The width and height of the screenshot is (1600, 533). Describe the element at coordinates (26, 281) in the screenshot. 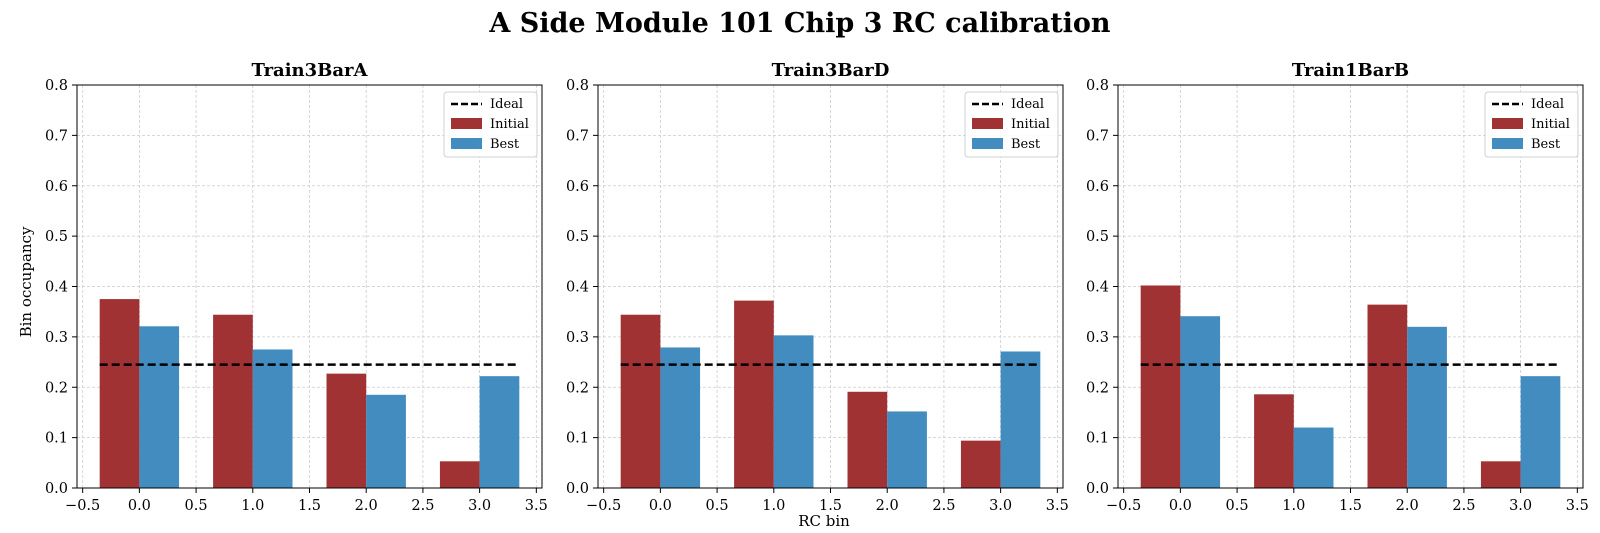

I see `y-axis-label: Bin occupancy` at that location.